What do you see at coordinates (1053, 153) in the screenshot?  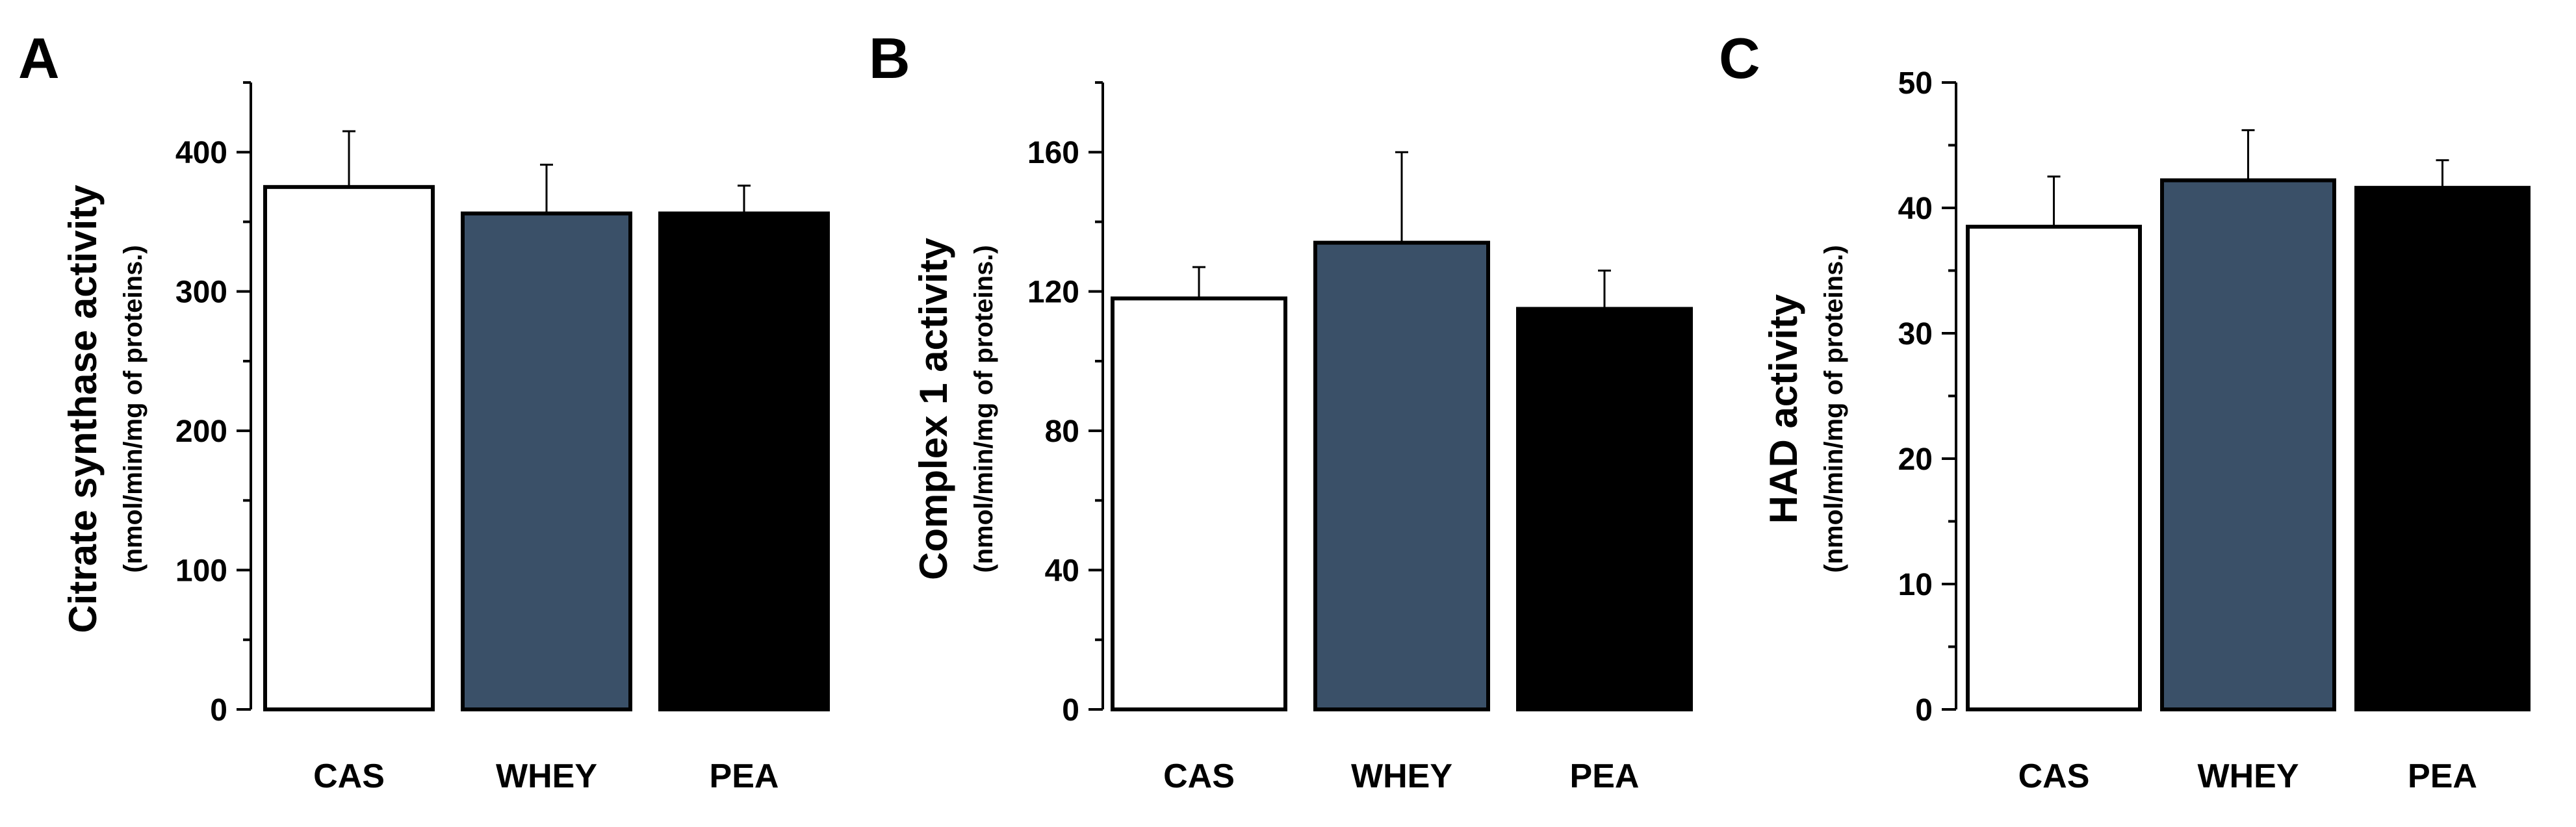 I see `y-tick-label: 160` at bounding box center [1053, 153].